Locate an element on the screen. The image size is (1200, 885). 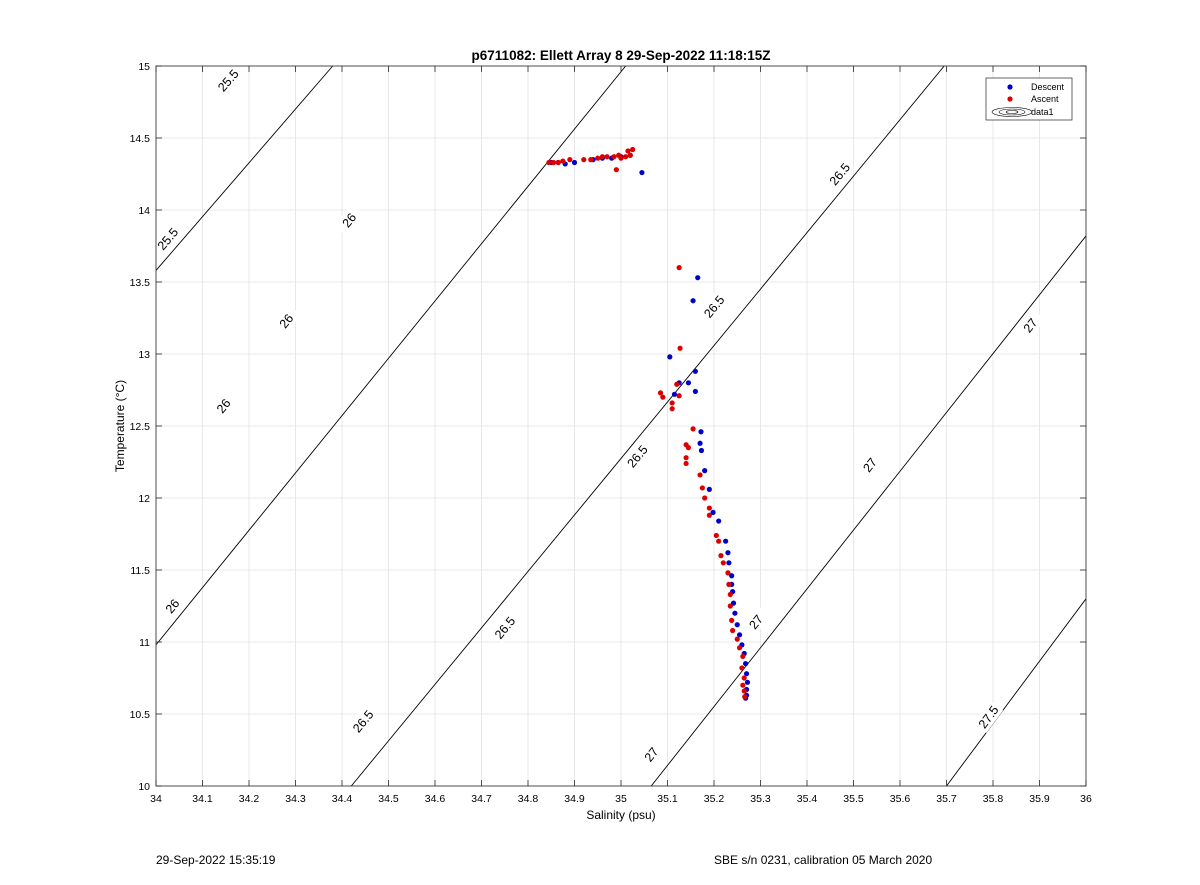
legend: Descent Ascent data1 is located at coordinates (1029, 99).